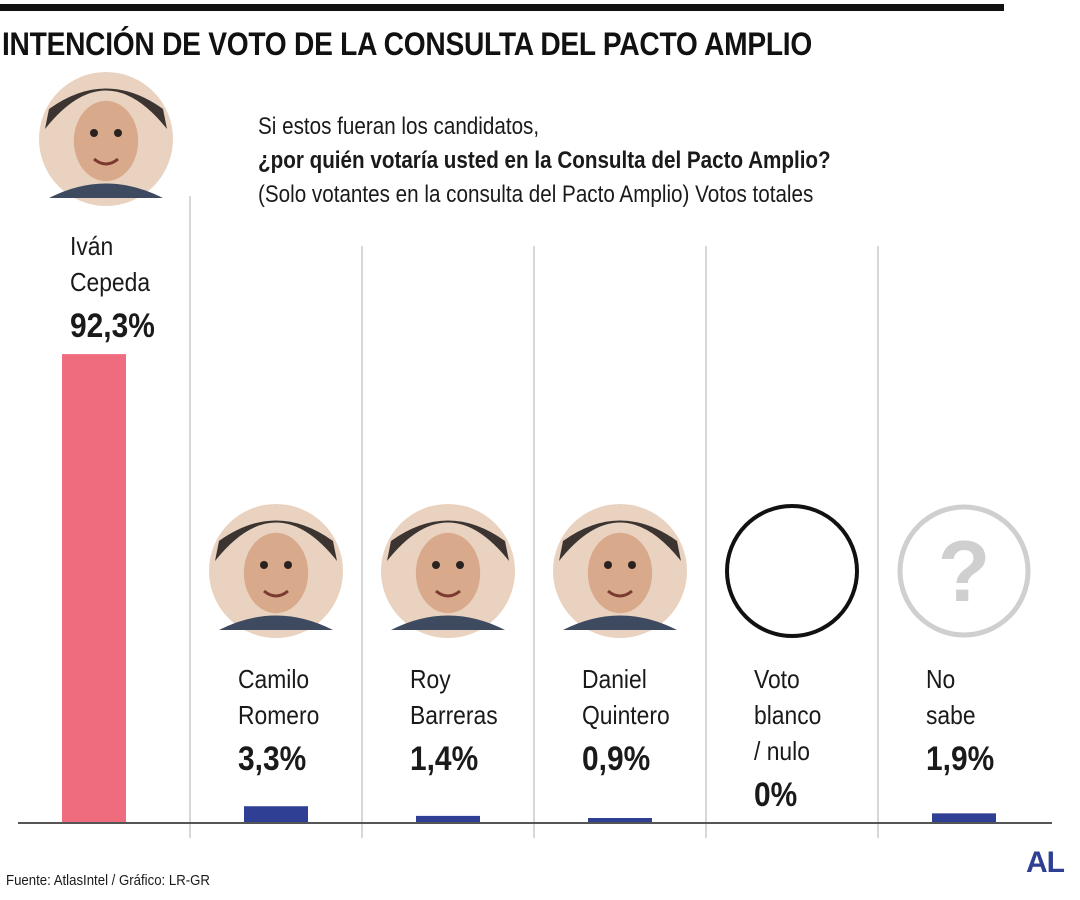 The height and width of the screenshot is (900, 1080). I want to click on brand-logo: AL, so click(1045, 862).